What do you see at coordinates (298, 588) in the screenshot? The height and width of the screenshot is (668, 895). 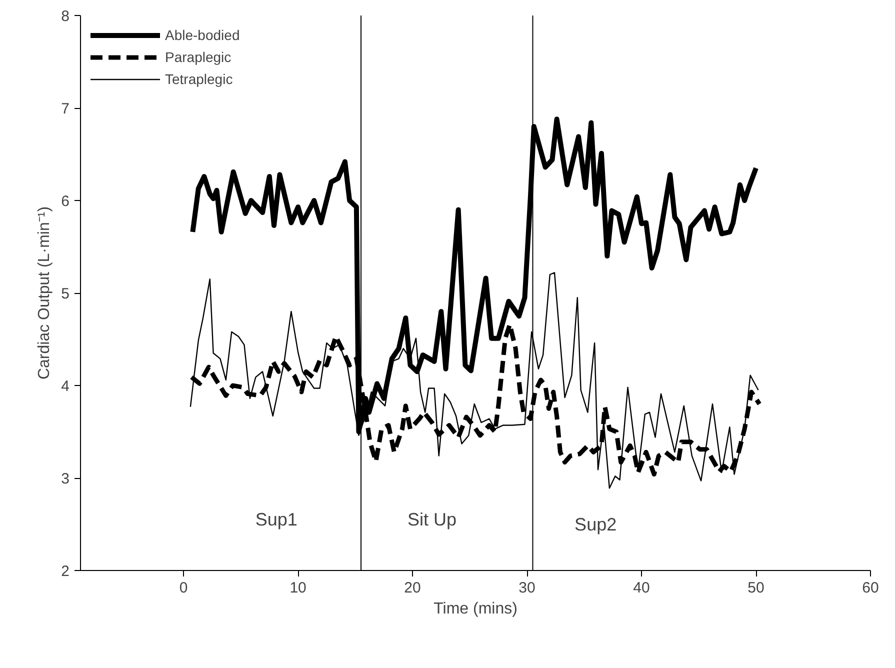 I see `x-tick-label: 10` at bounding box center [298, 588].